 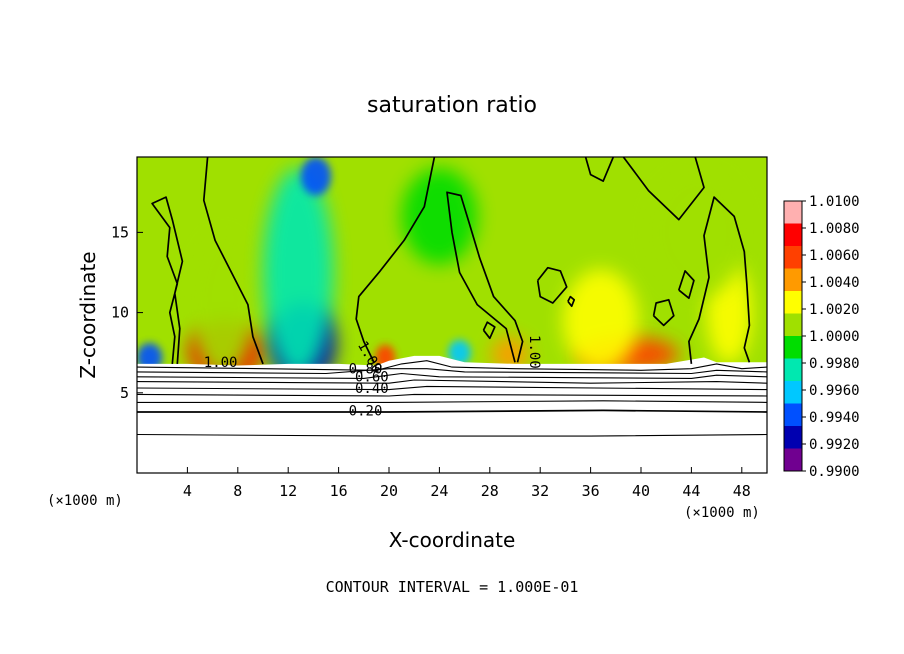 I want to click on contour-label: 0.60, so click(x=372, y=378).